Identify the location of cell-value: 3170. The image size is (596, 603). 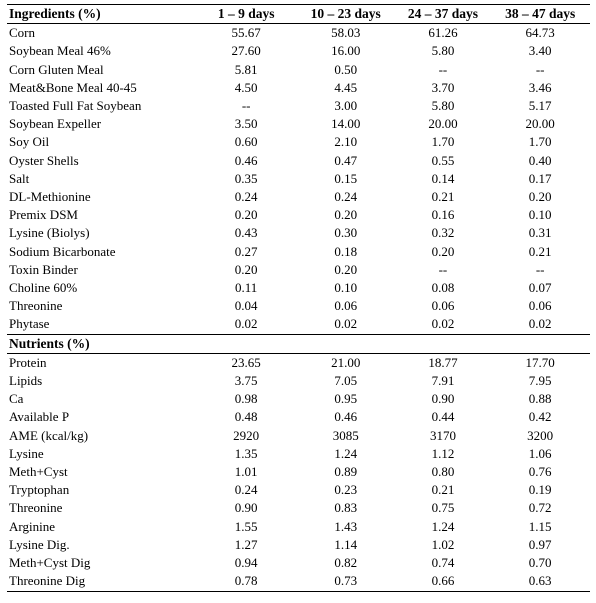
(442, 435).